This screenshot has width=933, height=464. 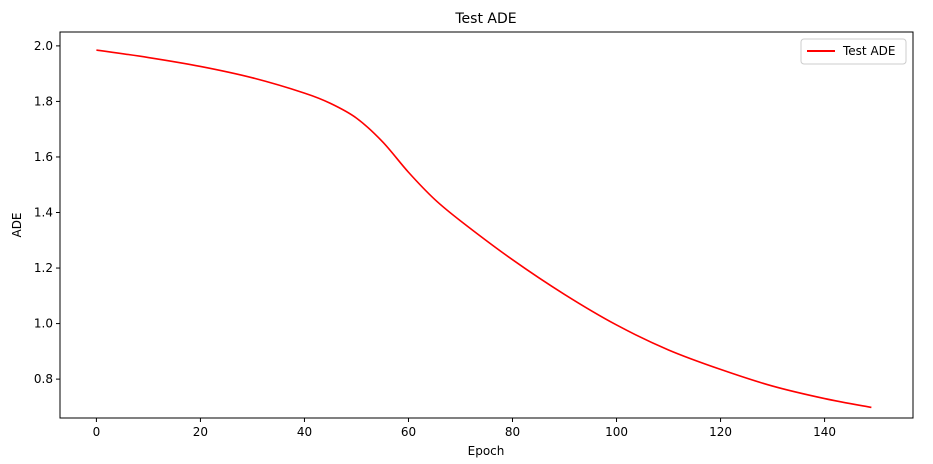 What do you see at coordinates (868, 51) in the screenshot?
I see `legend-label: Test ADE` at bounding box center [868, 51].